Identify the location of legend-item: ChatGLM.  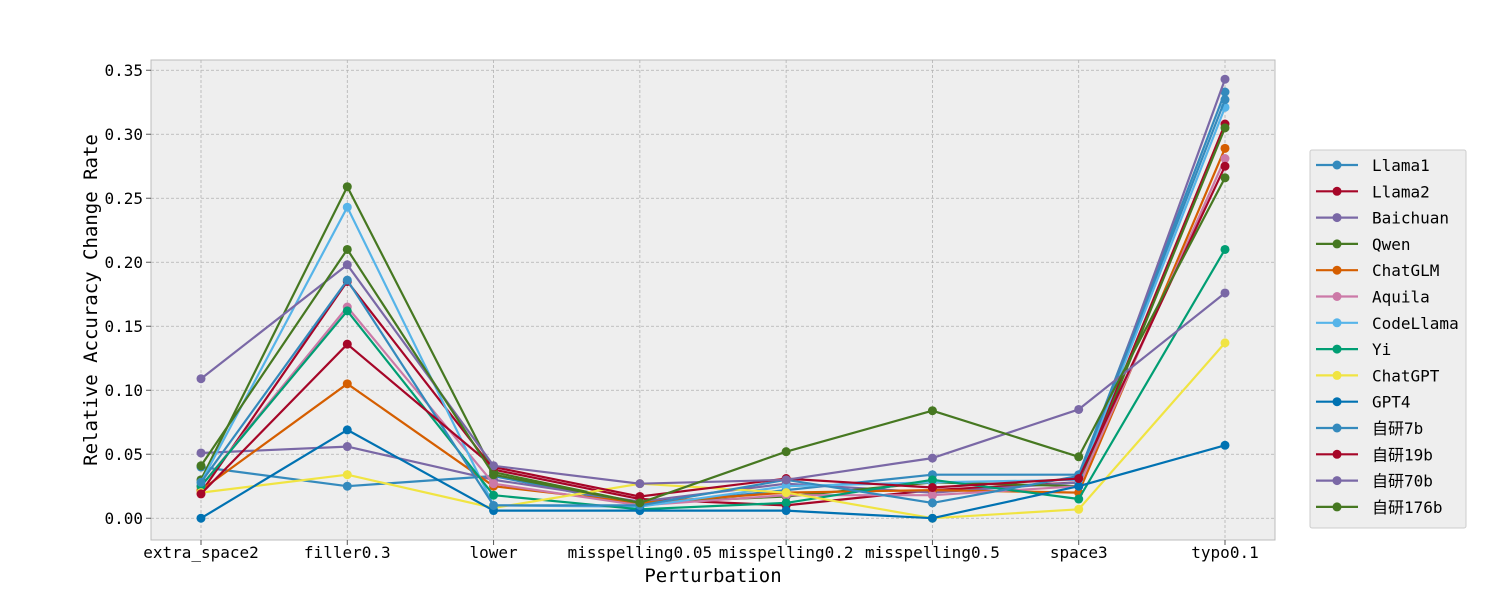
(1377, 270).